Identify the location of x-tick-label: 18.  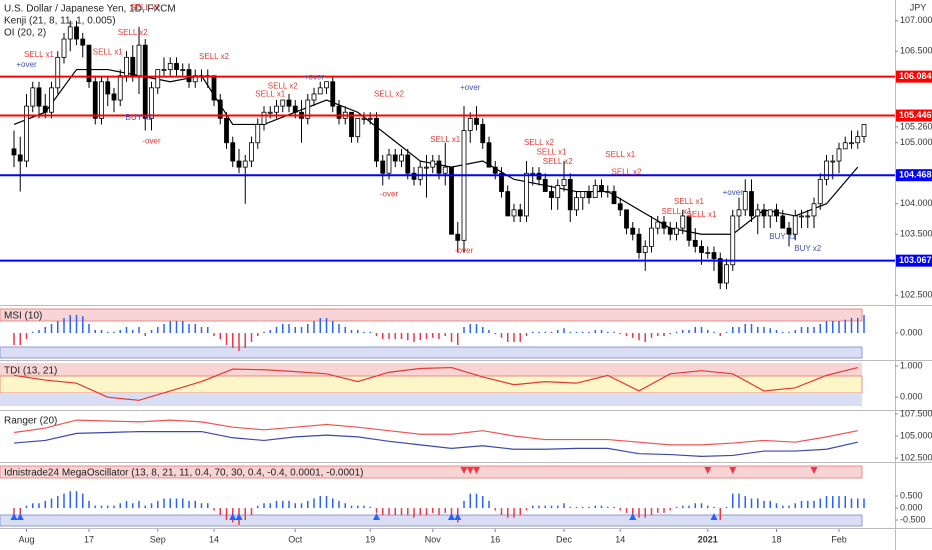
(776, 539).